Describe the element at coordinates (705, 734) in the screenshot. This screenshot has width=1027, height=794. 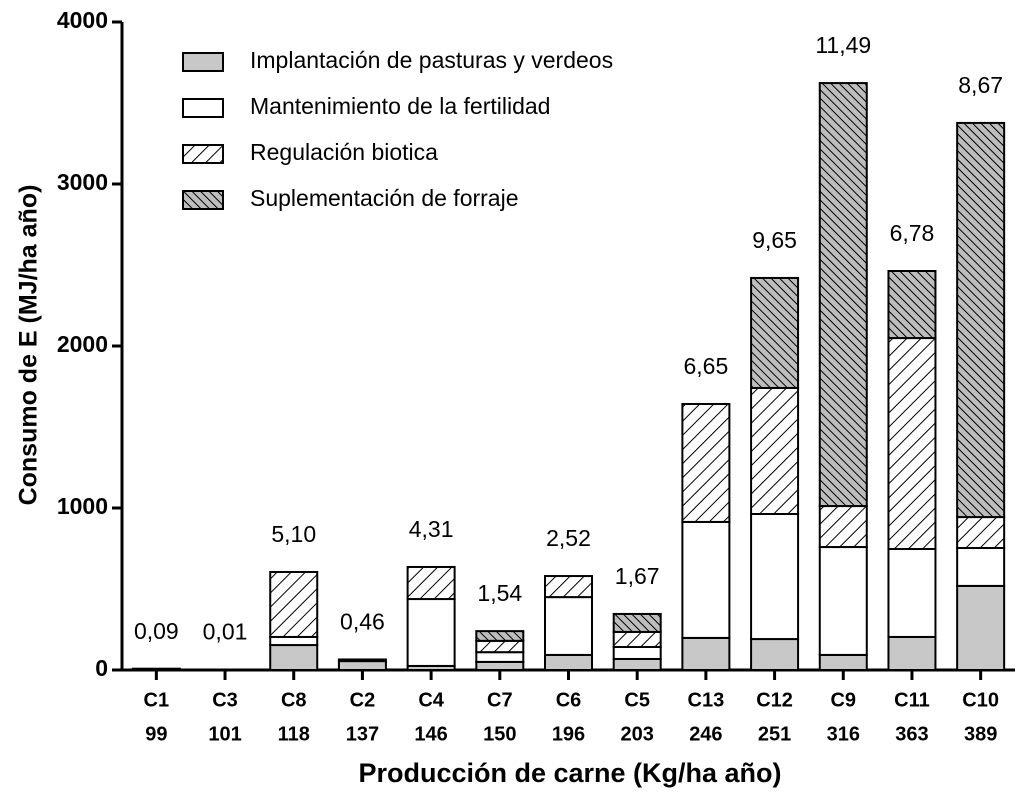
I see `x-tick-sublabel: 246` at that location.